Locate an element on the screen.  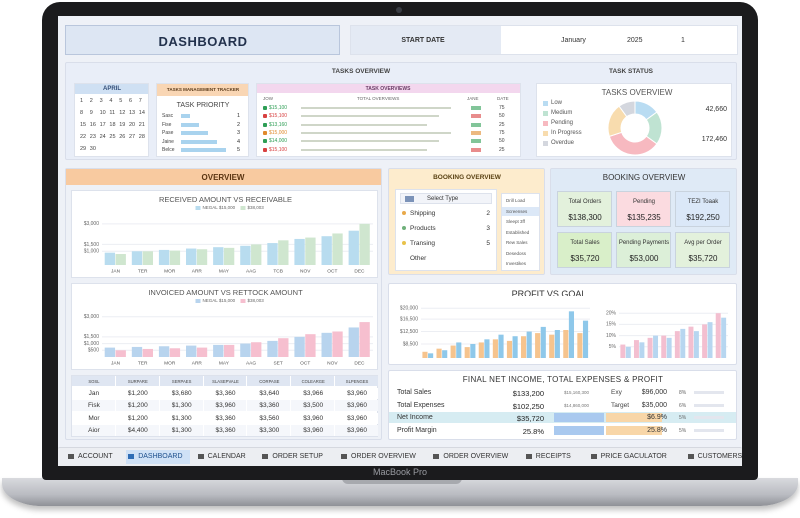
side-item: Drill Load is located at coordinates (516, 200).